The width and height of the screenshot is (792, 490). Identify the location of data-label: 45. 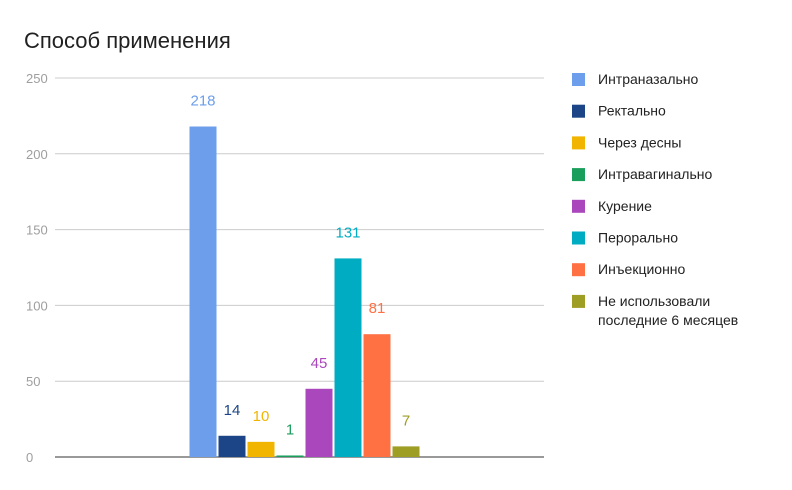
(319, 363).